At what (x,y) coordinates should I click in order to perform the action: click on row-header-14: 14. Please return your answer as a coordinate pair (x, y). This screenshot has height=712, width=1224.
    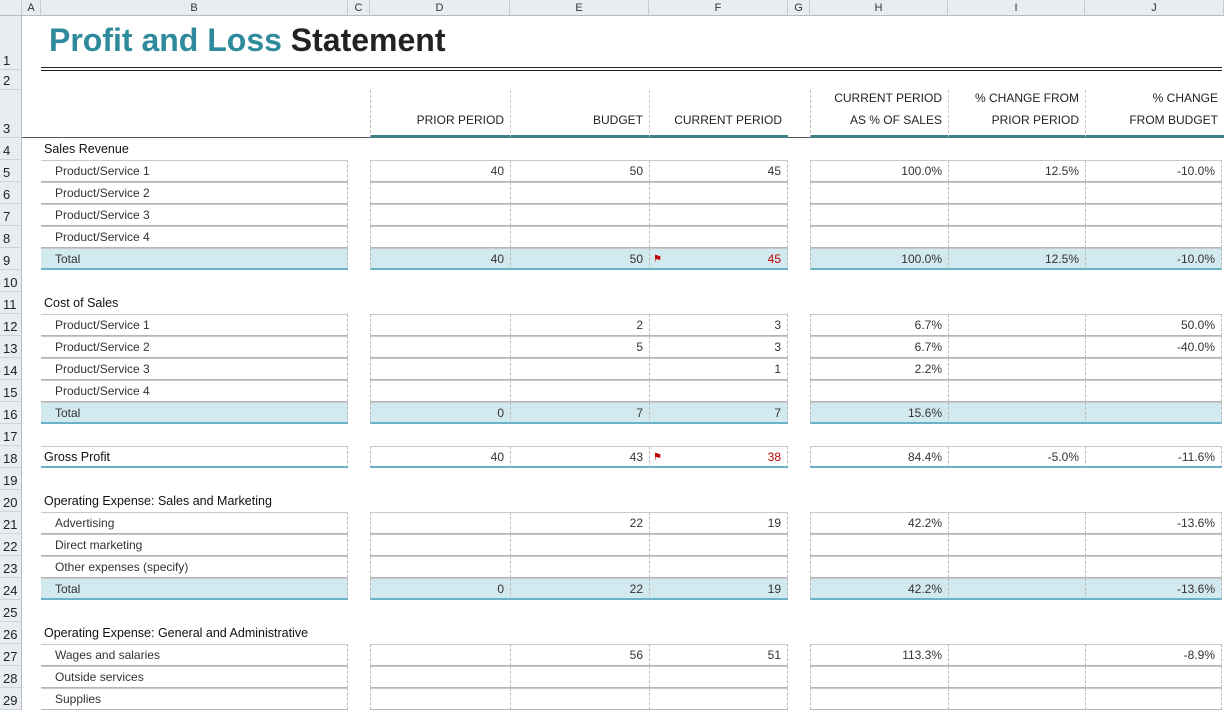
    Looking at the image, I should click on (11, 369).